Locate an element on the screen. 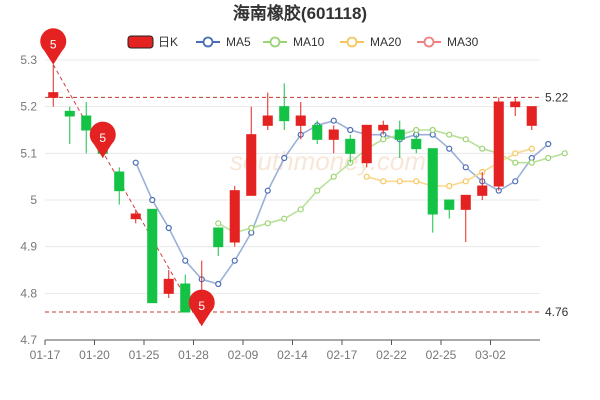 The image size is (600, 400). reference-label: 5.22 is located at coordinates (557, 97).